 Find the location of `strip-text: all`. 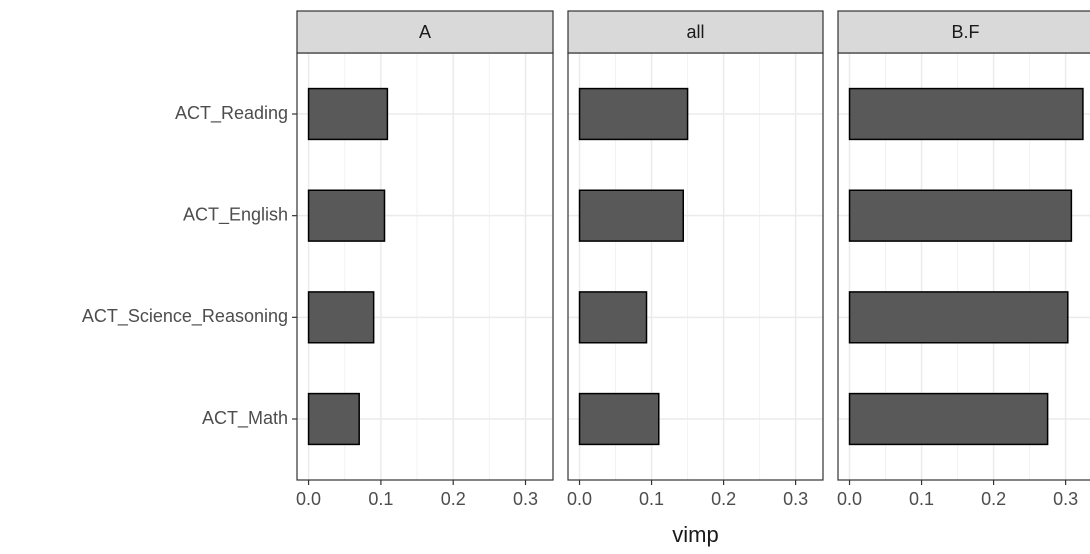

strip-text: all is located at coordinates (695, 32).